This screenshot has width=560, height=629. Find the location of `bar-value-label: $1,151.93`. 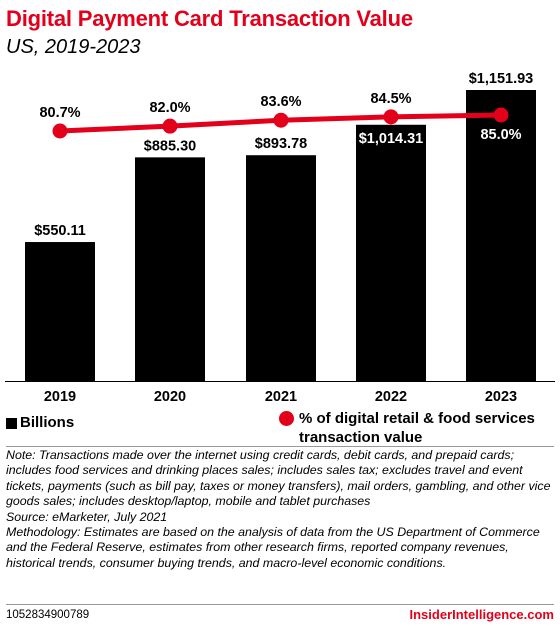

bar-value-label: $1,151.93 is located at coordinates (501, 79).